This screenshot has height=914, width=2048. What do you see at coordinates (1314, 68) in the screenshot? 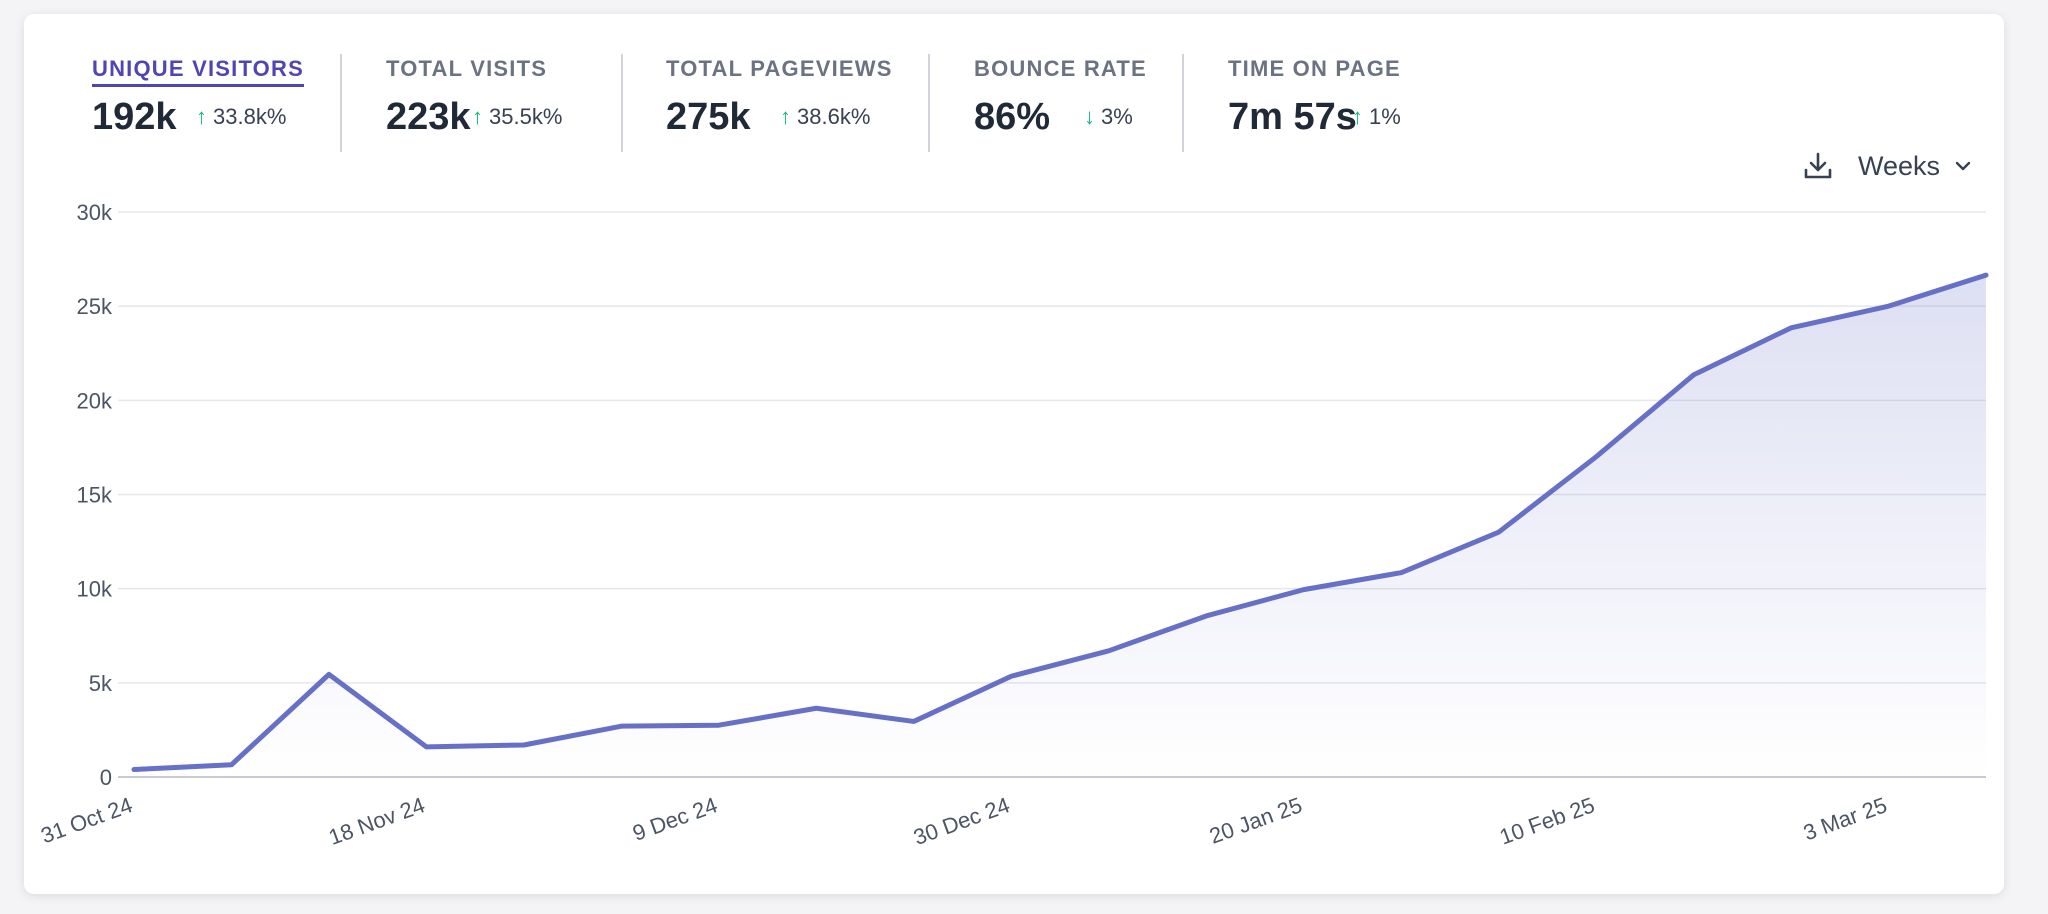
I see `metric-label: TIME ON PAGE` at bounding box center [1314, 68].